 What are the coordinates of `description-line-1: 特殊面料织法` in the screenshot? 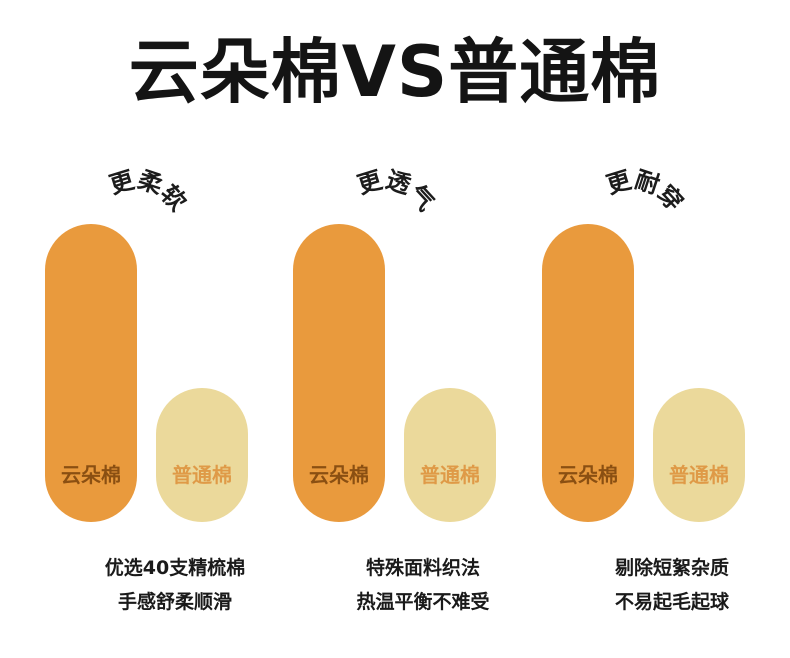 It's located at (422, 568).